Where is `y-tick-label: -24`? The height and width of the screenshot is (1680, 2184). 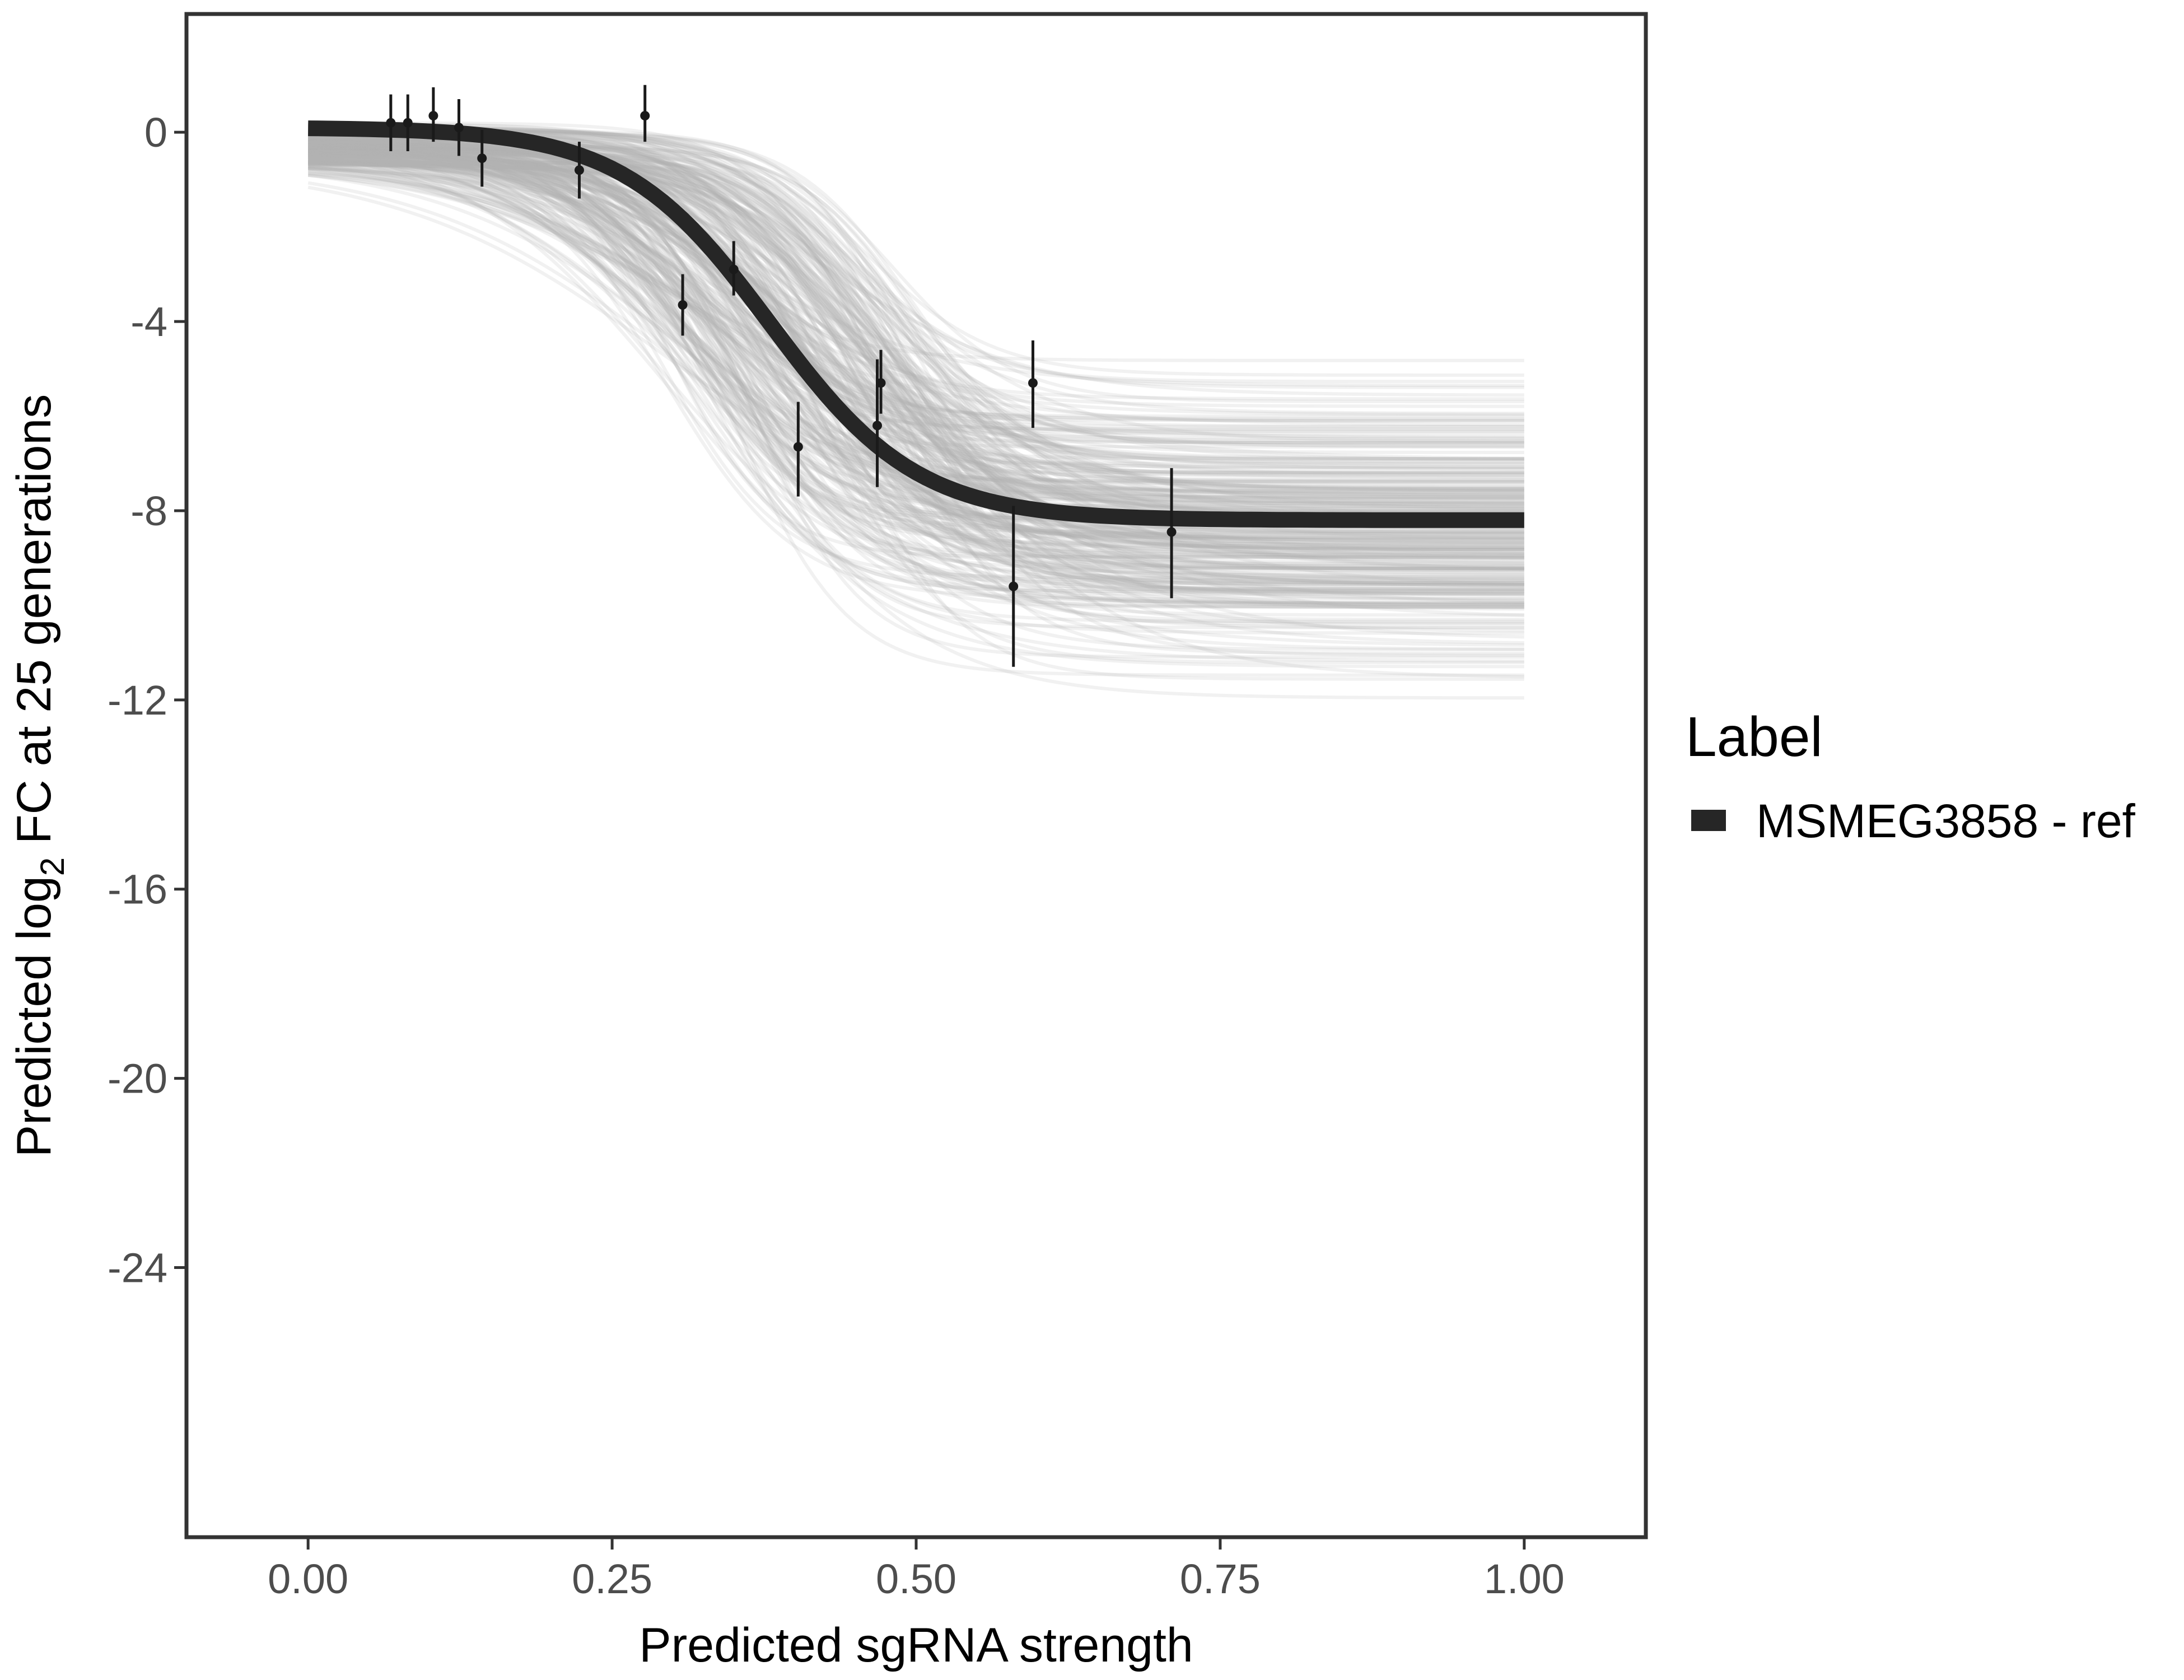
y-tick-label: -24 is located at coordinates (138, 1268).